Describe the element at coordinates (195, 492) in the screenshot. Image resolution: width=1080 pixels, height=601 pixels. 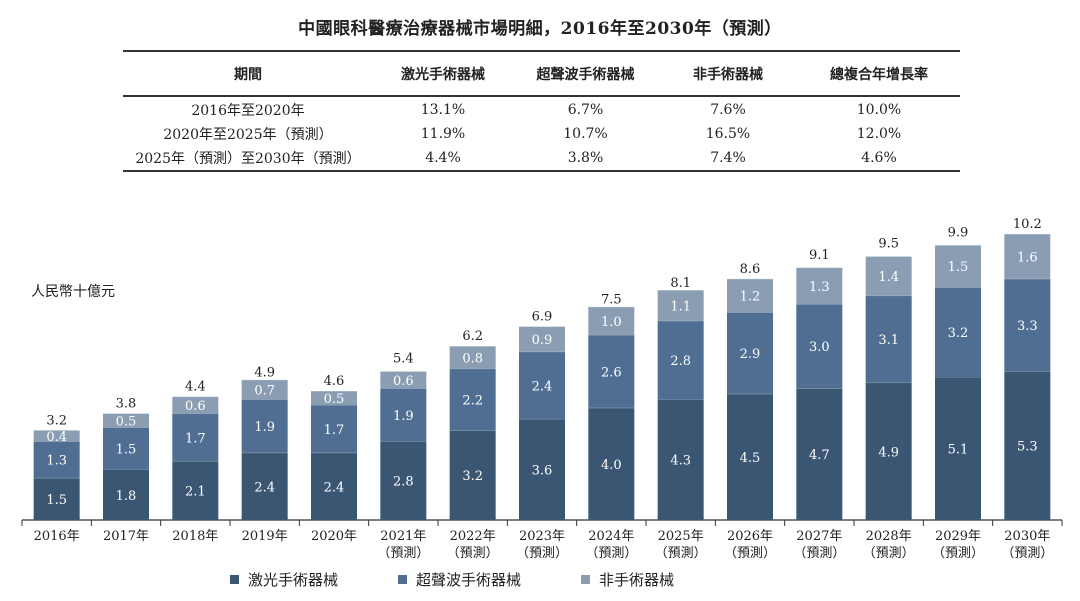
I see `bar-value-label: 2.1` at that location.